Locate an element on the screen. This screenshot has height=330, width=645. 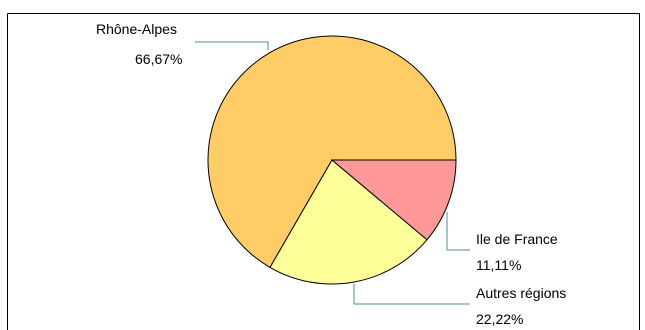
leader-line-autres-regions is located at coordinates (411, 294).